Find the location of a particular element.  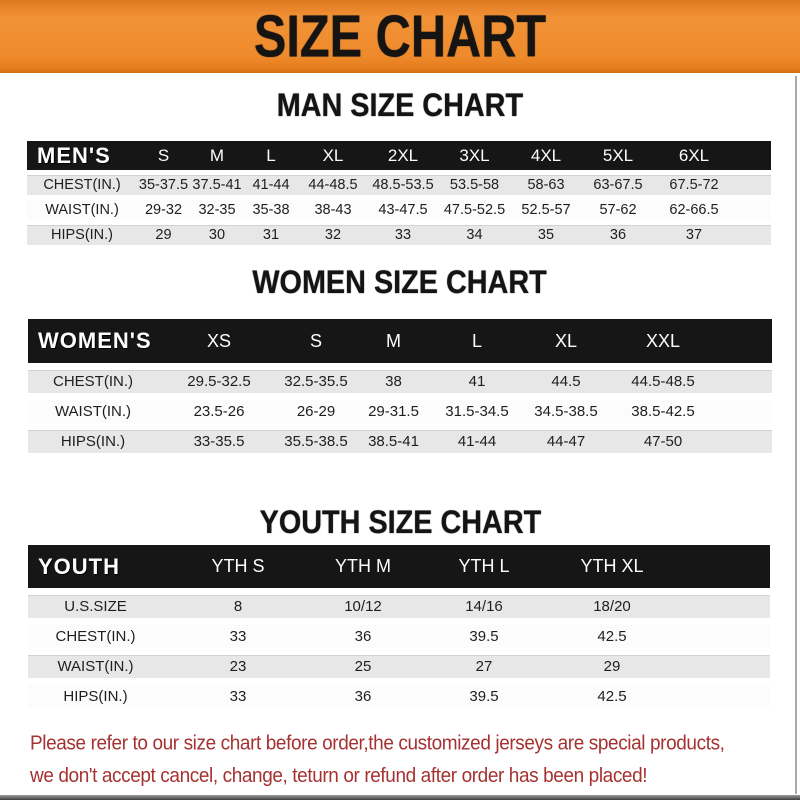

table-cell: 47.5-52.5 is located at coordinates (474, 210).